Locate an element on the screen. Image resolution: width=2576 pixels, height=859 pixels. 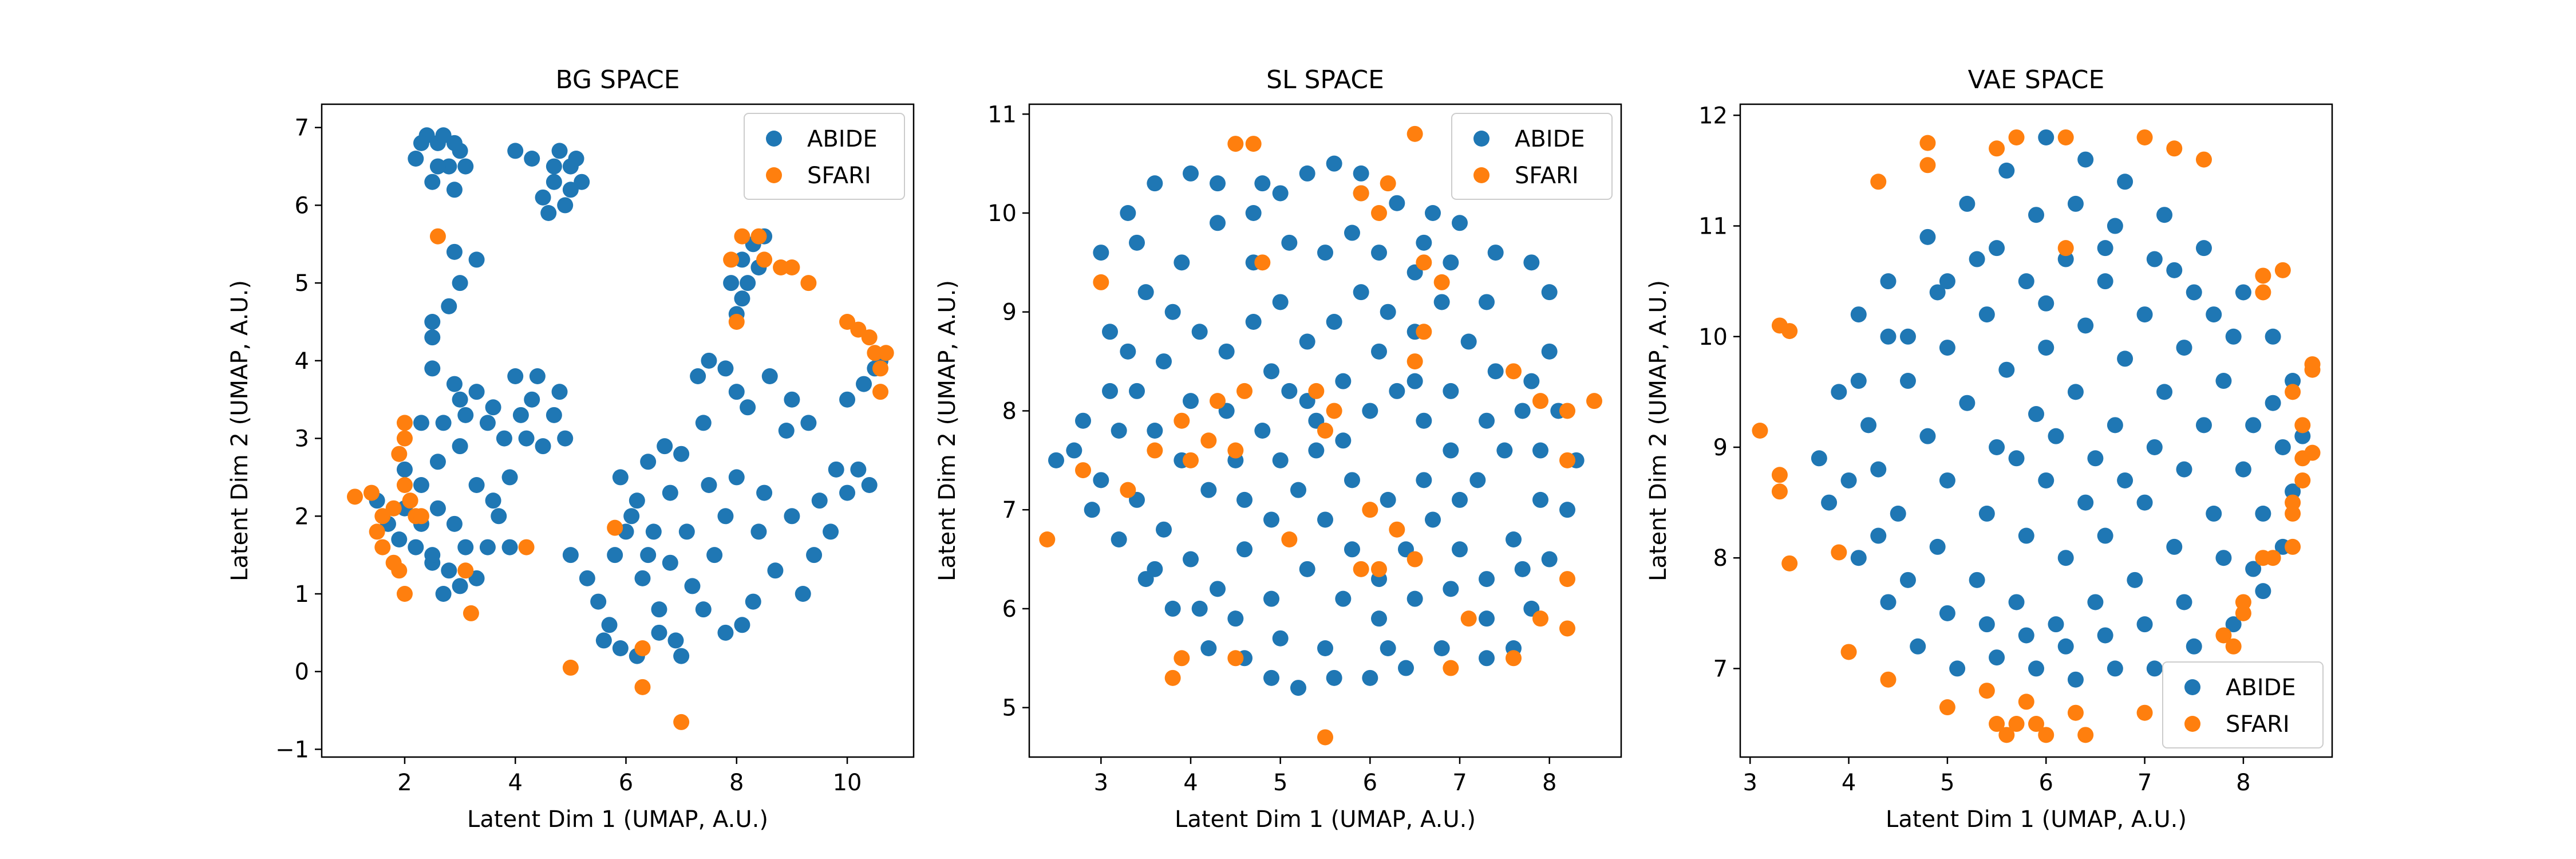
y-tick-label: −1 is located at coordinates (292, 749).